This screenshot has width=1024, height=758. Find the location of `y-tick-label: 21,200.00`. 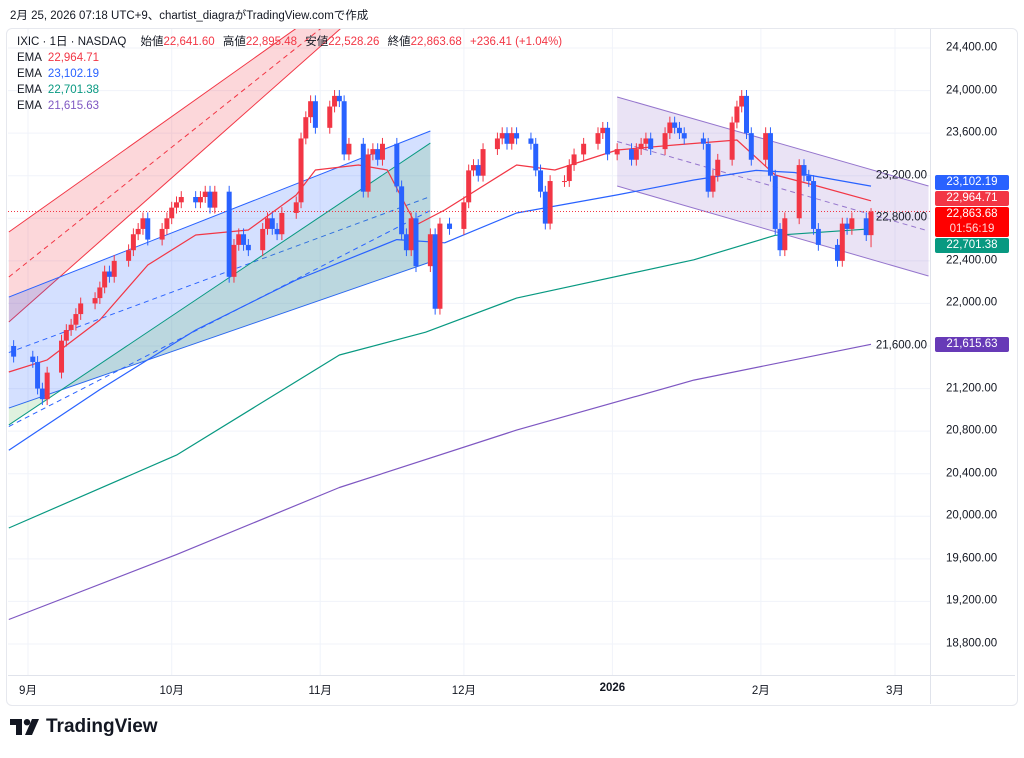

y-tick-label: 21,200.00 is located at coordinates (972, 388).